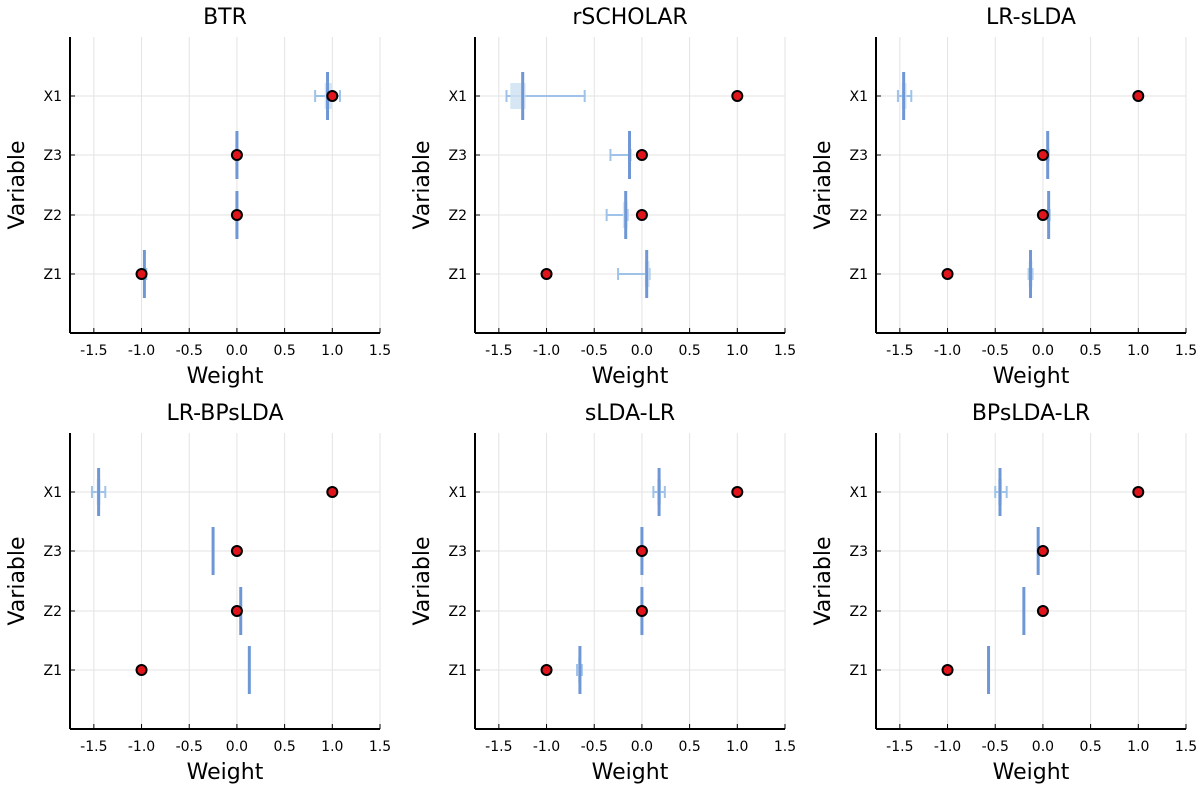 The image size is (1201, 791). Describe the element at coordinates (630, 413) in the screenshot. I see `subplot-title: sLDA-LR` at that location.